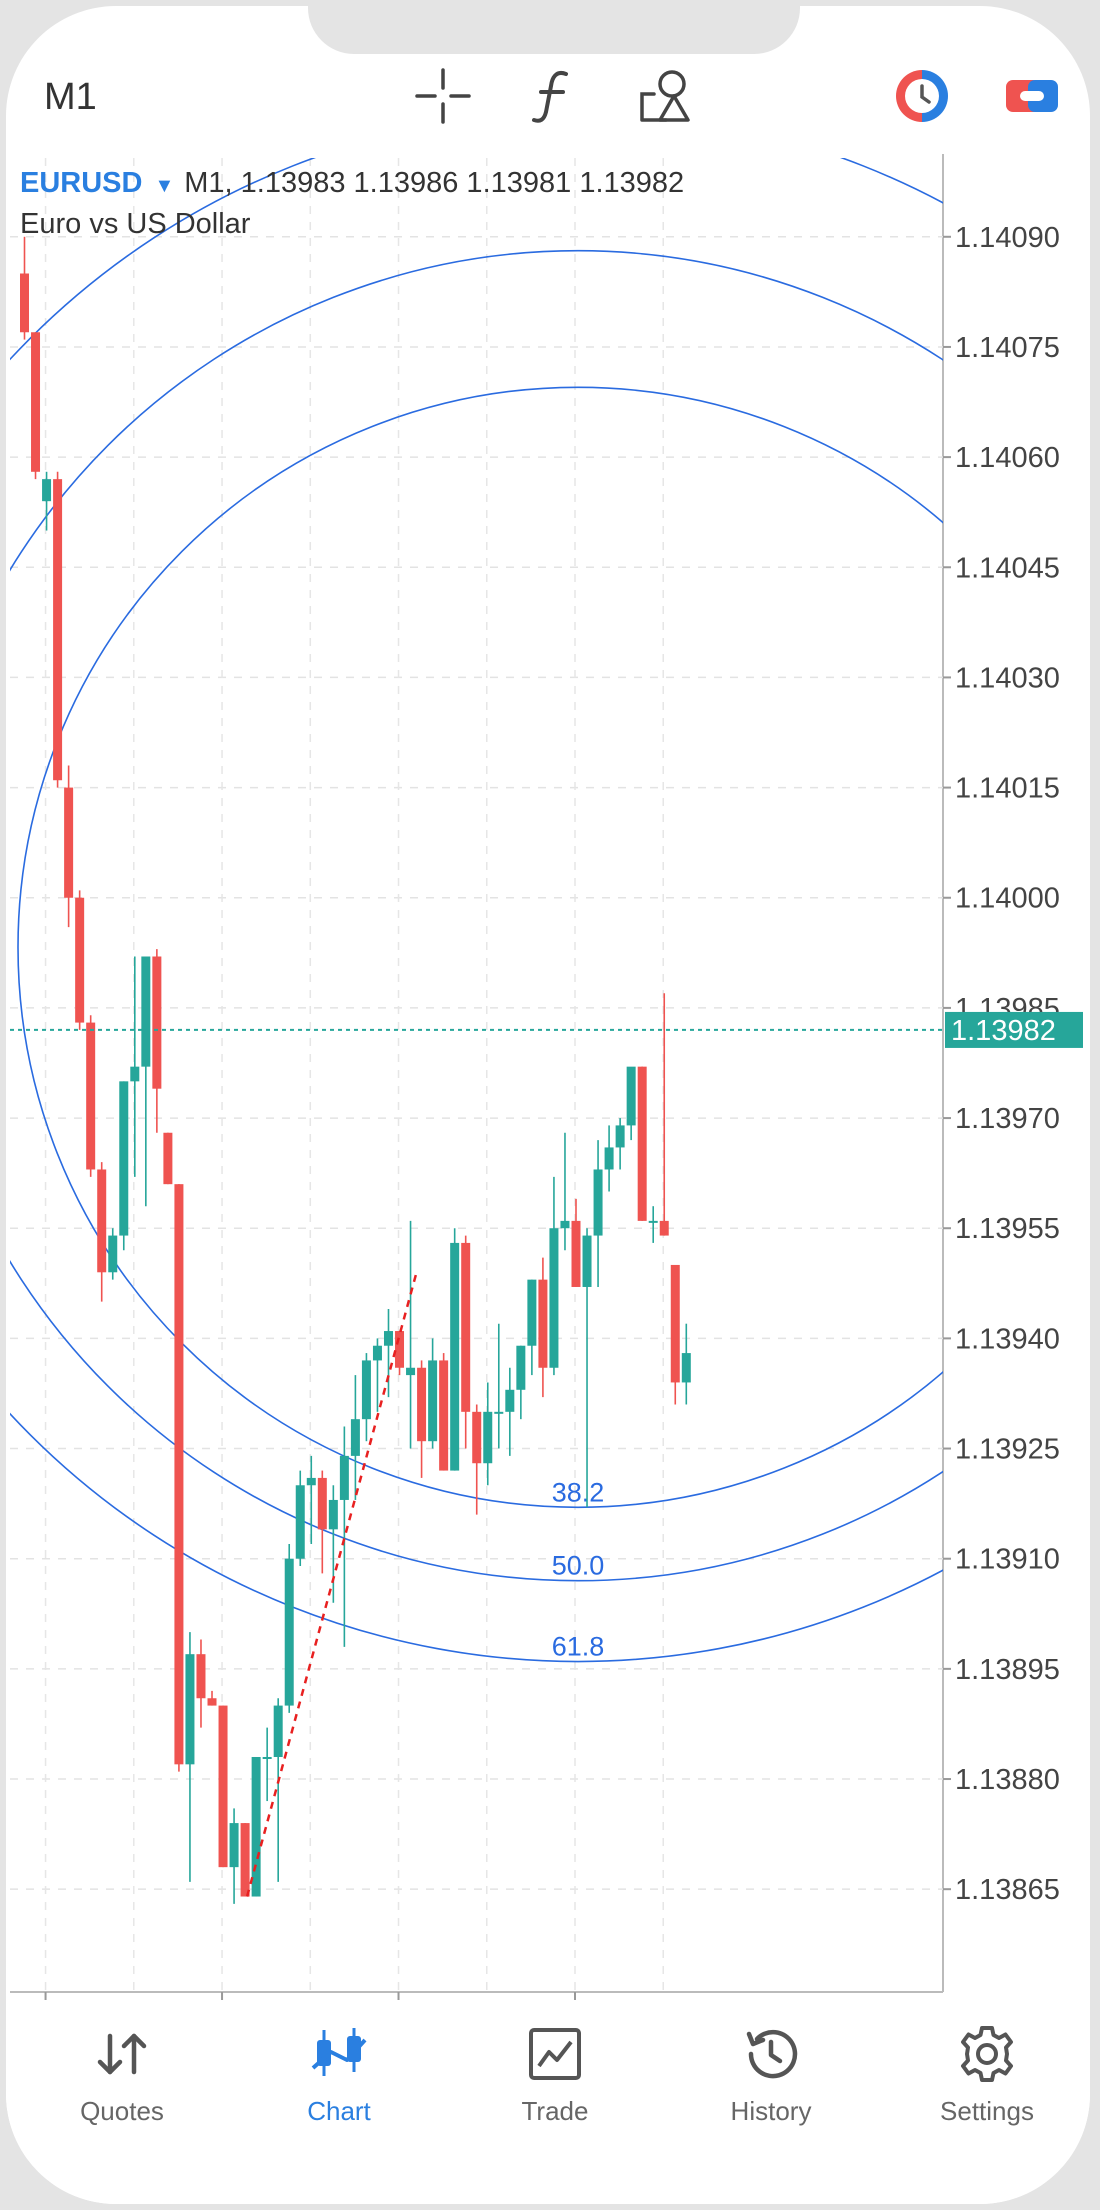  What do you see at coordinates (1007, 1339) in the screenshot?
I see `price-tick-label: 1.13940` at bounding box center [1007, 1339].